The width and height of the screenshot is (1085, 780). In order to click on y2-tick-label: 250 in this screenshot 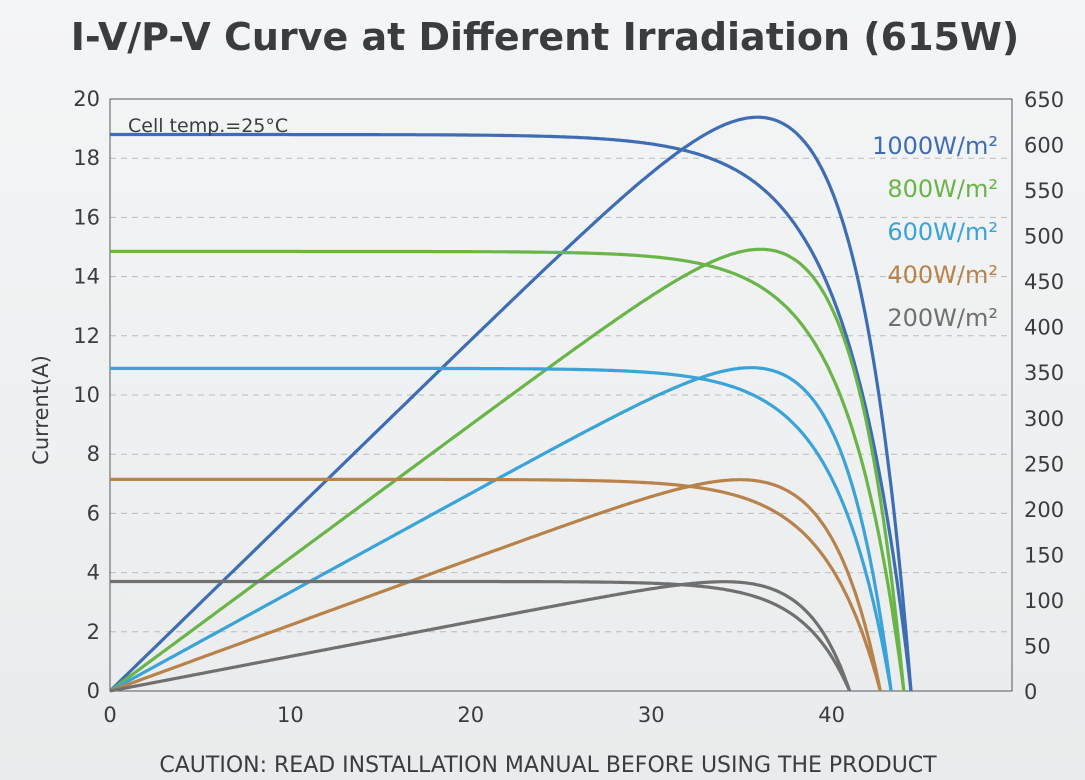, I will do `click(1044, 464)`.